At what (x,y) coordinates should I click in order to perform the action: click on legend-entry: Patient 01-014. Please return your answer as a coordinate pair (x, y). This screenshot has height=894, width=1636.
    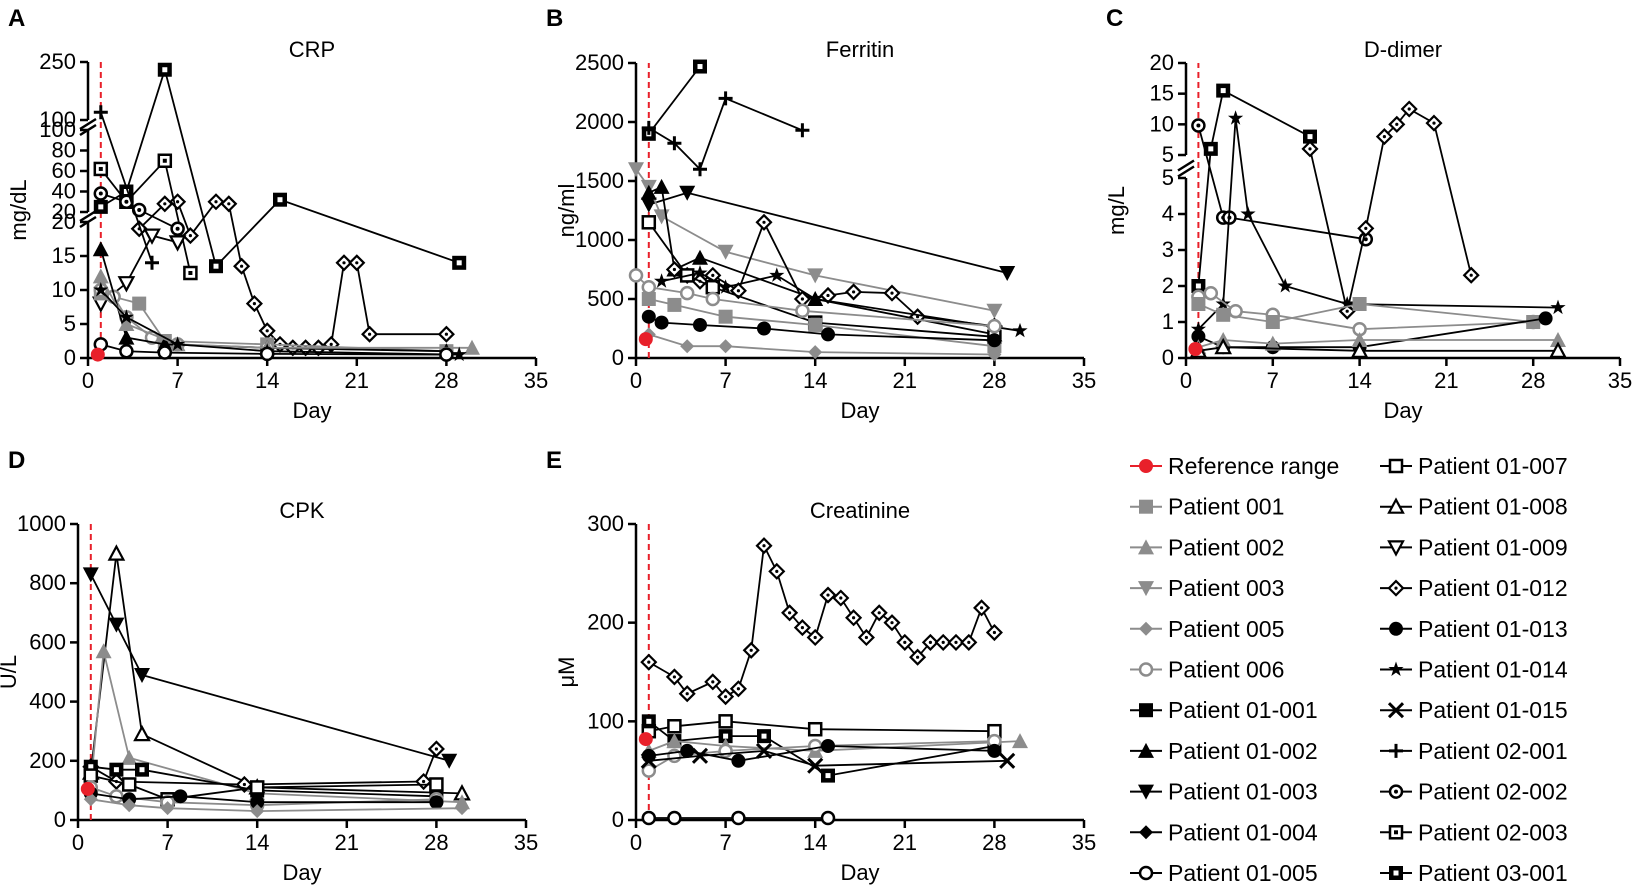
    Looking at the image, I should click on (1474, 670).